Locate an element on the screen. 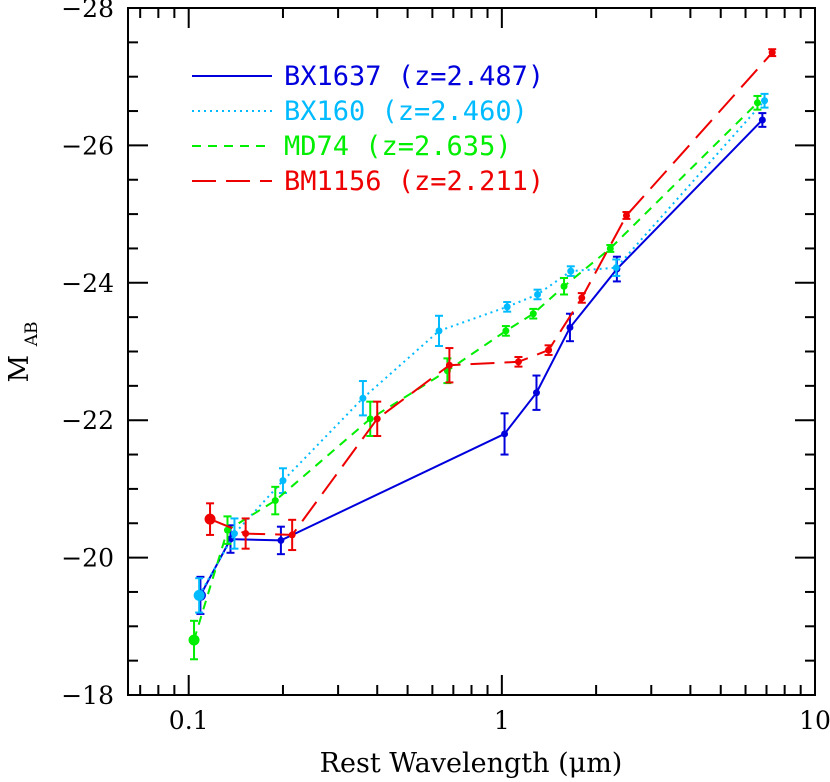 The image size is (830, 782). legend-label: BM1156 (z=2.211) is located at coordinates (414, 181).